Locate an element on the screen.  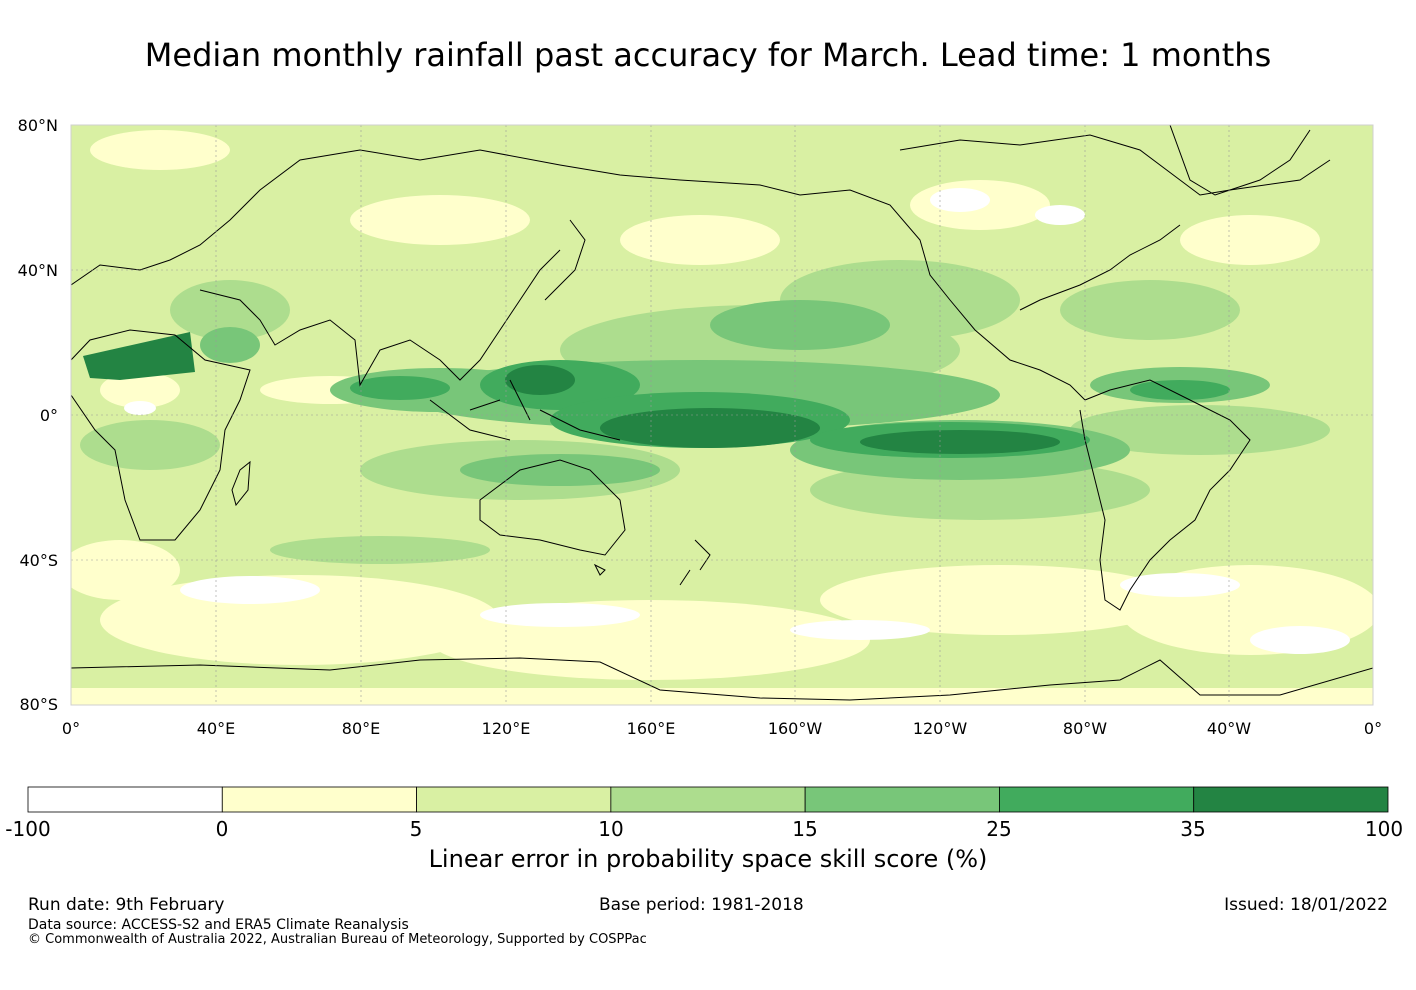
colorbar-tick: 10 is located at coordinates (611, 829).